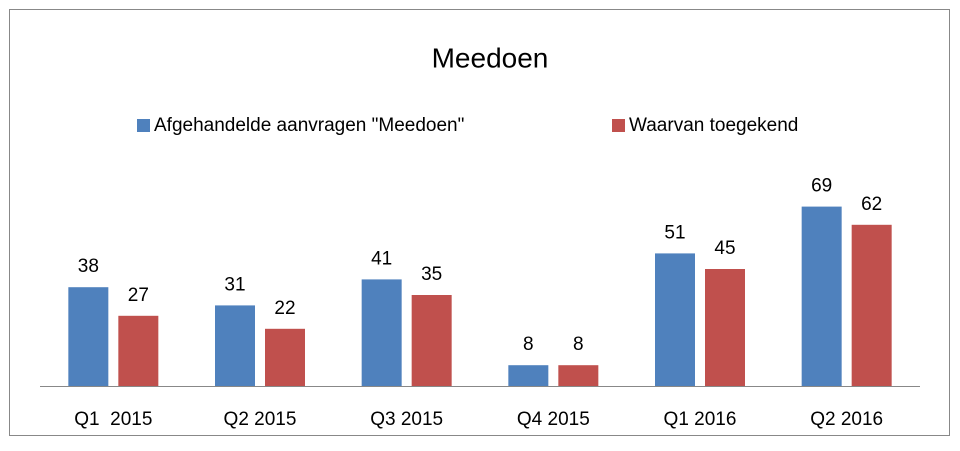  I want to click on data-label: 35, so click(431, 274).